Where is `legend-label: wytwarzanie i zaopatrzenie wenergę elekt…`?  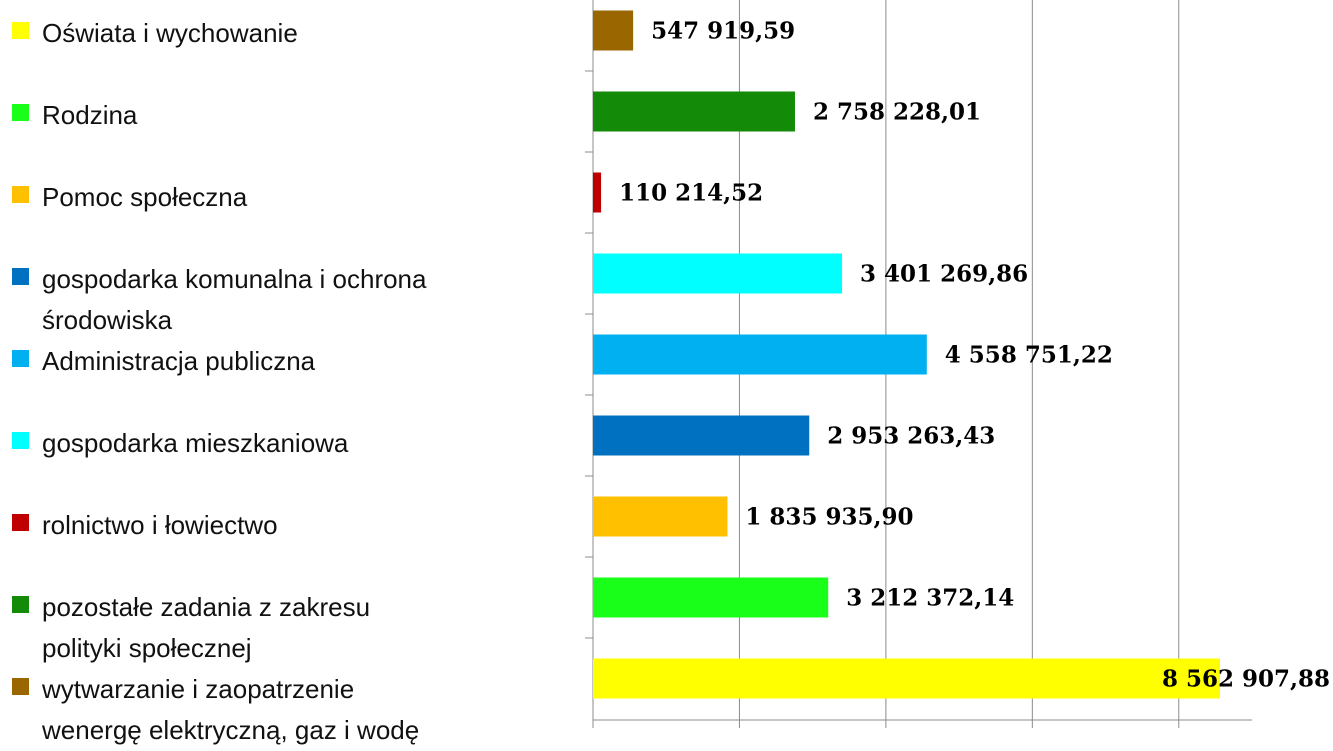 legend-label: wytwarzanie i zaopatrzenie wenergę elekt… is located at coordinates (231, 709).